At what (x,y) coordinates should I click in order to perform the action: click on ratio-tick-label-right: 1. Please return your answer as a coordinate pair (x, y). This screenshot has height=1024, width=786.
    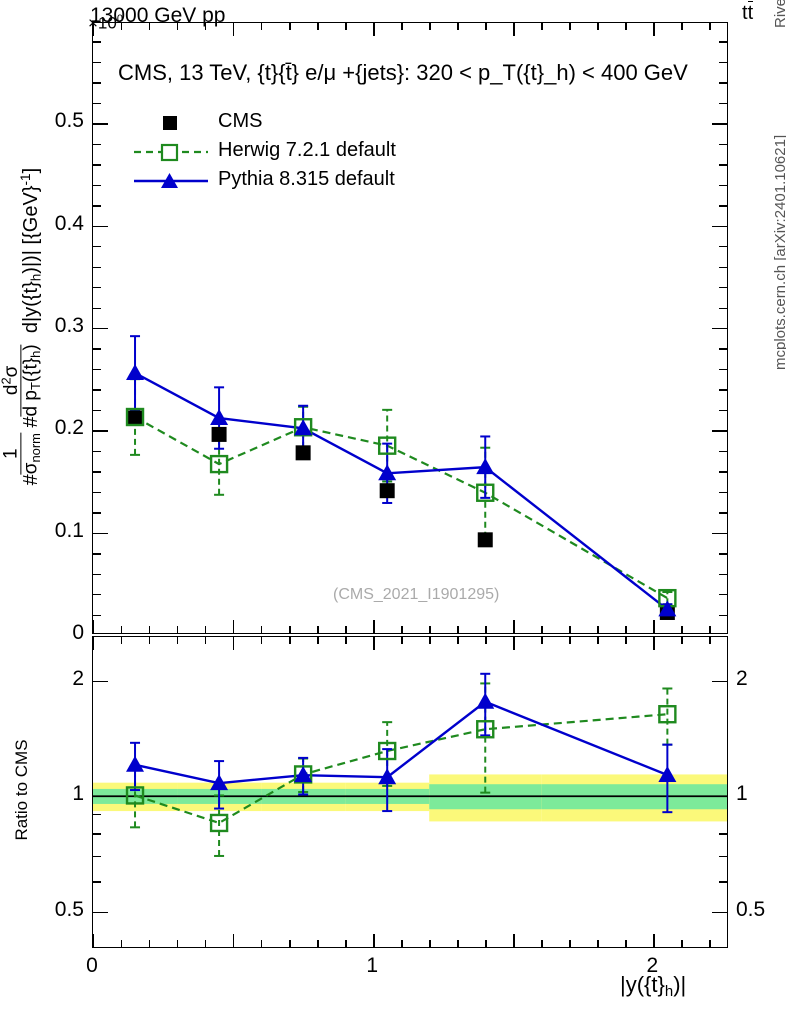
    Looking at the image, I should click on (742, 794).